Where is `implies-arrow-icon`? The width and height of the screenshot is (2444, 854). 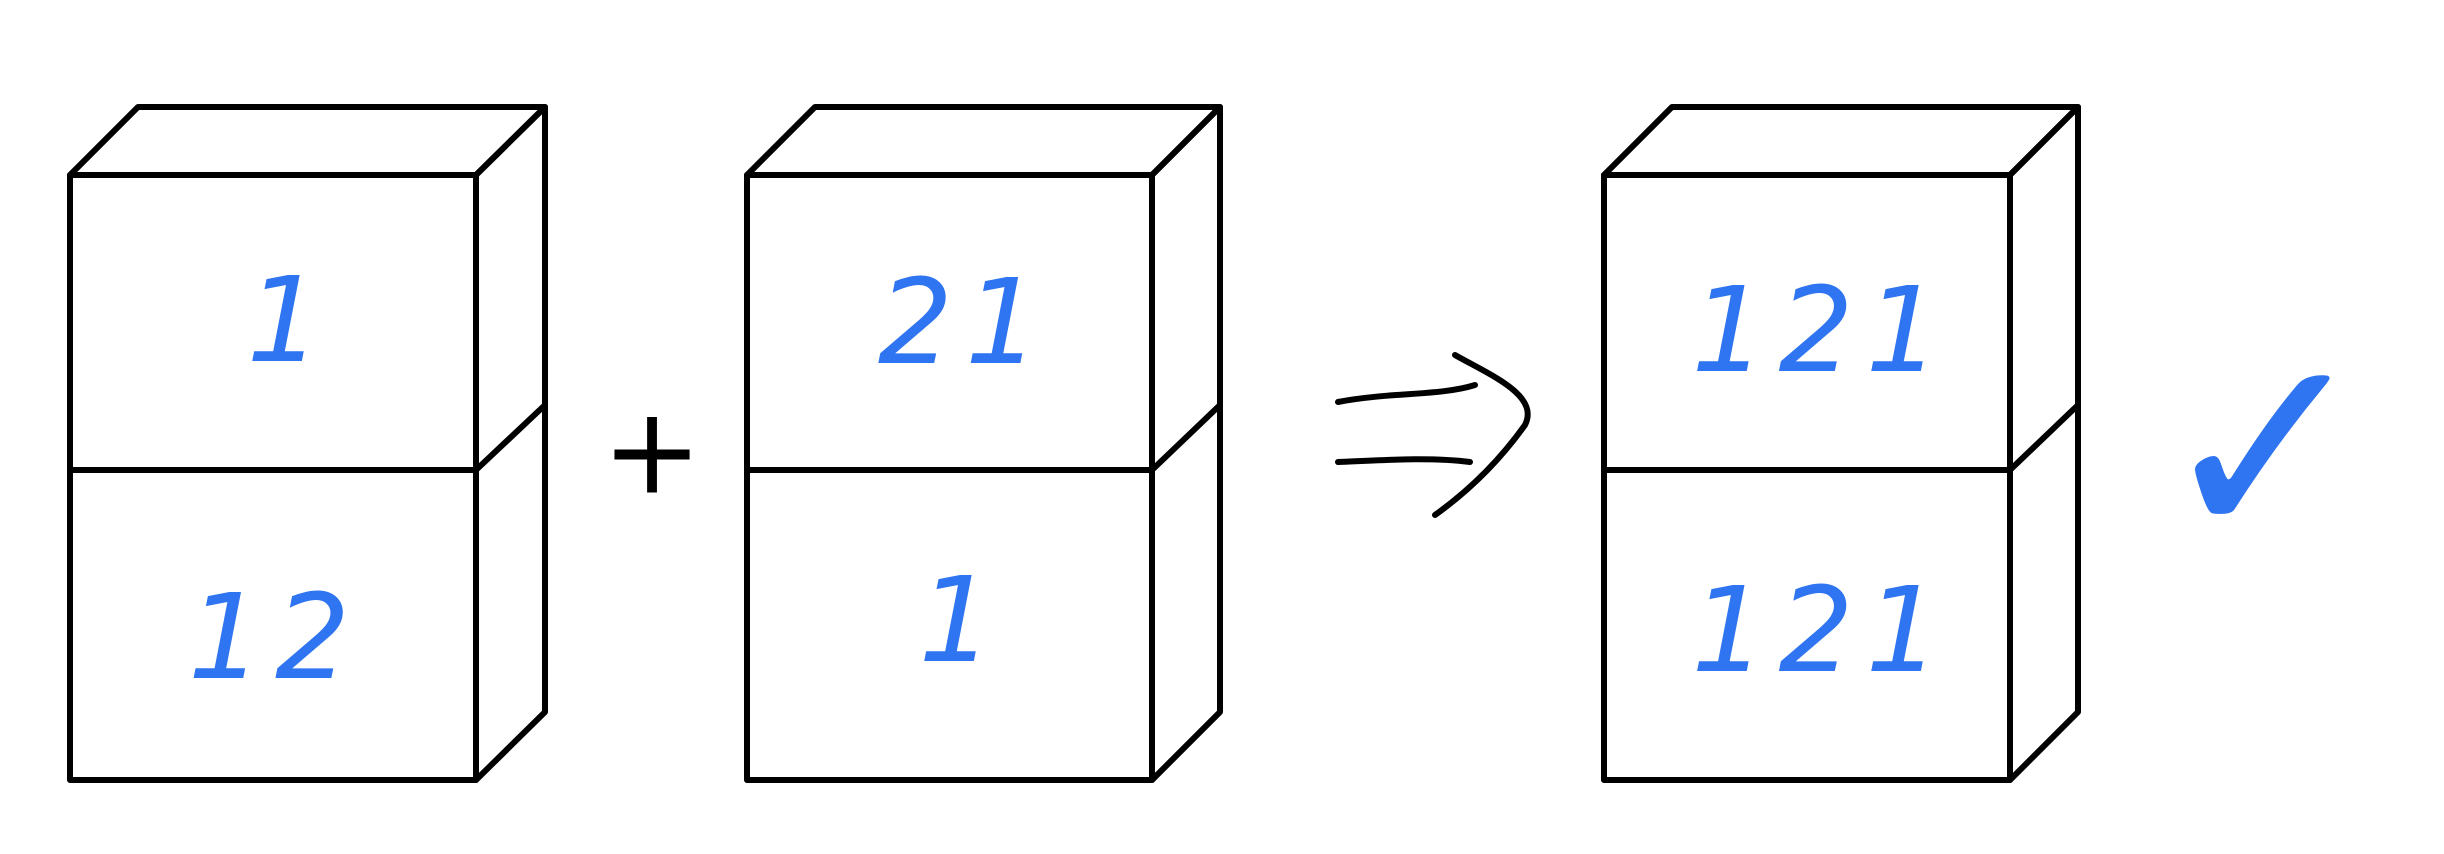 implies-arrow-icon is located at coordinates (1433, 435).